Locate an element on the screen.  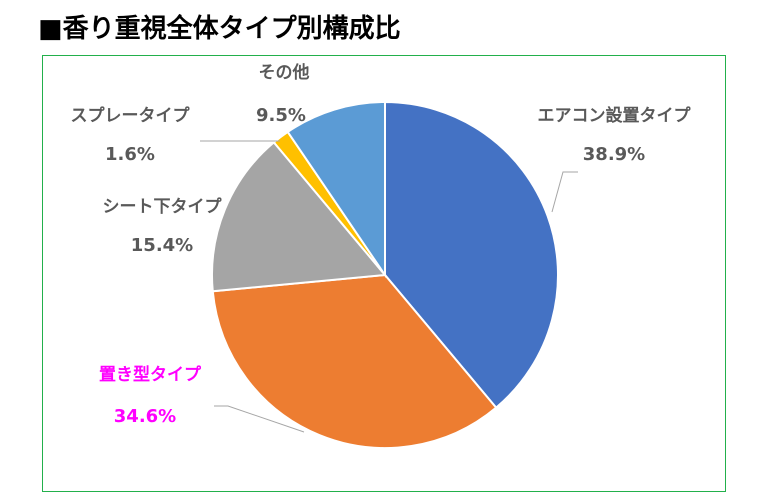
slice-label: エアコン設置タイプ is located at coordinates (615, 115).